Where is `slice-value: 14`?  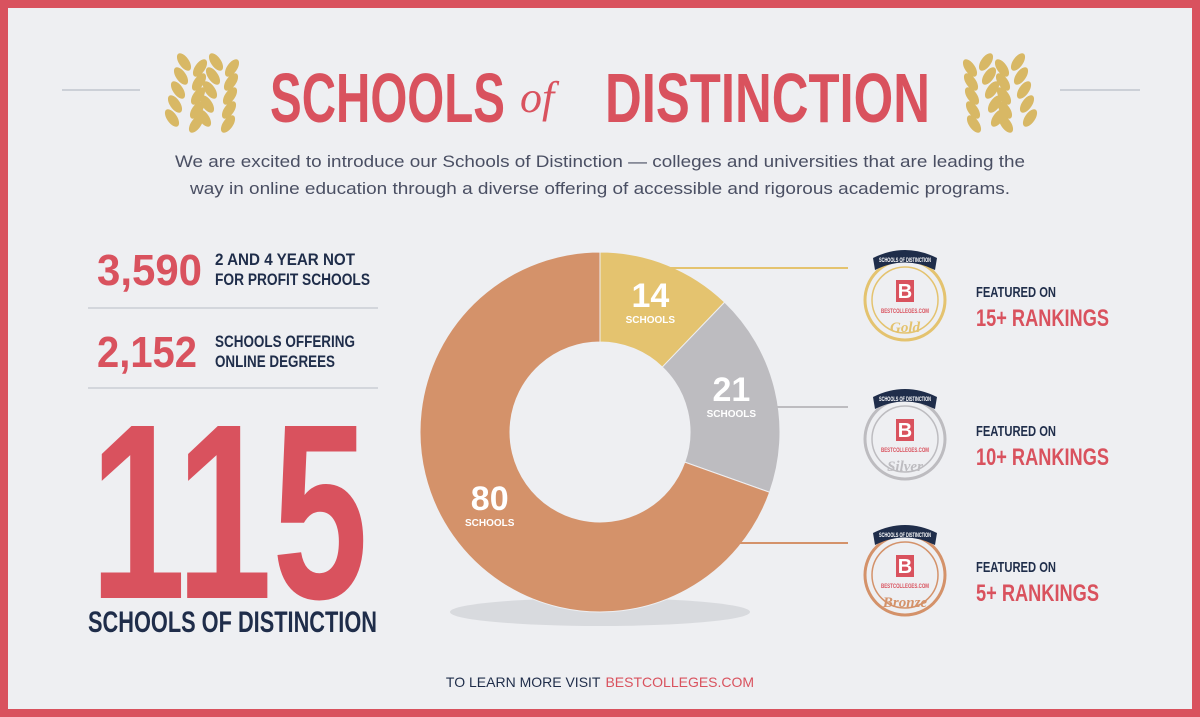 slice-value: 14 is located at coordinates (650, 296).